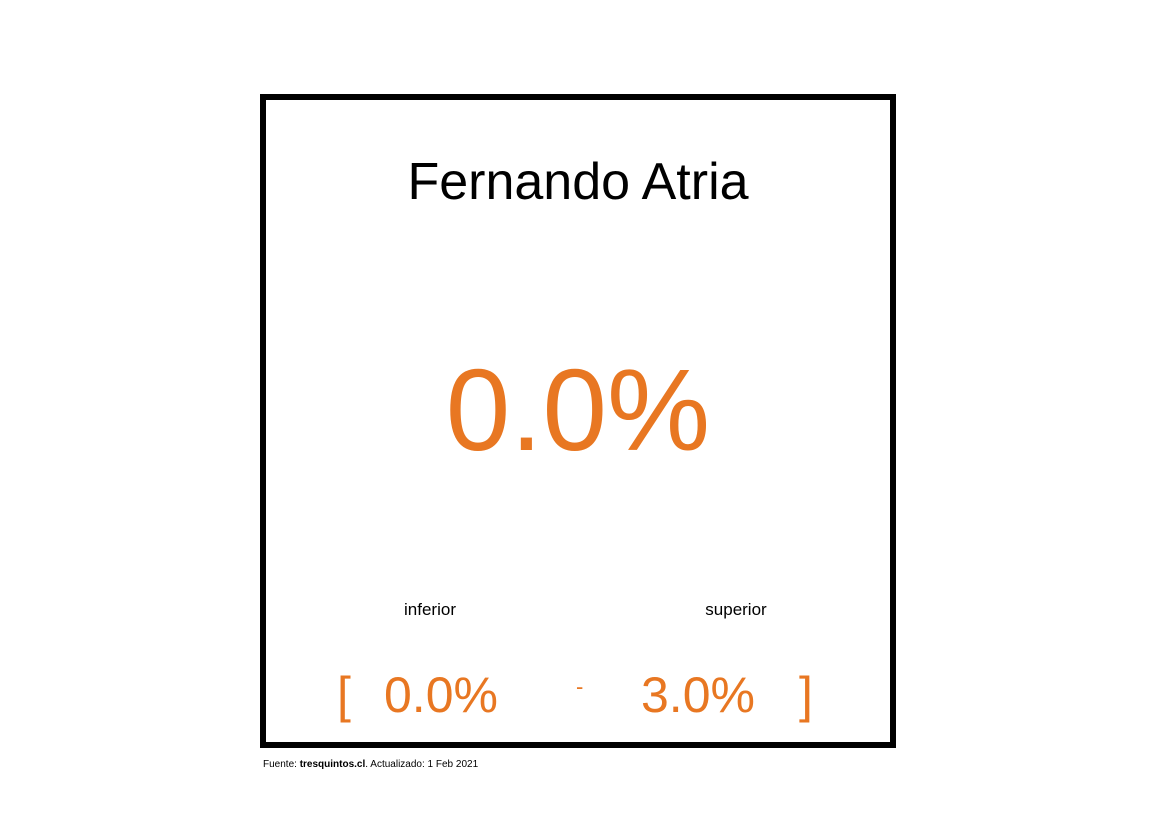  Describe the element at coordinates (736, 609) in the screenshot. I see `upper-bound-label: superior` at that location.